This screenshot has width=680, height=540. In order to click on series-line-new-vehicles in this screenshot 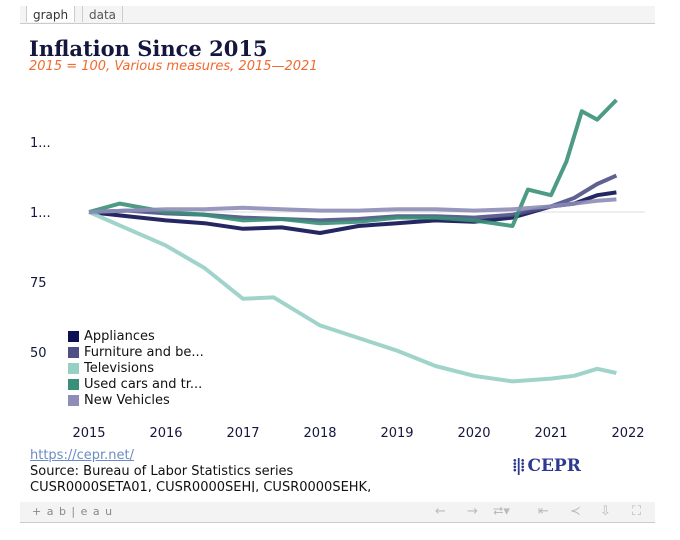, I will do `click(352, 205)`.